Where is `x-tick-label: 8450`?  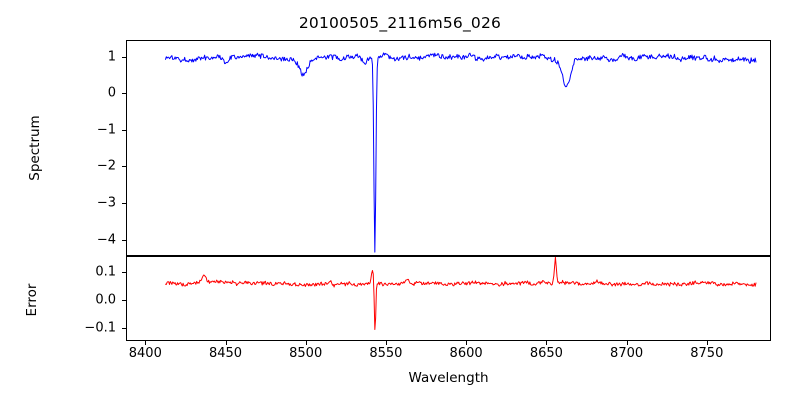
x-tick-label: 8450 is located at coordinates (225, 353).